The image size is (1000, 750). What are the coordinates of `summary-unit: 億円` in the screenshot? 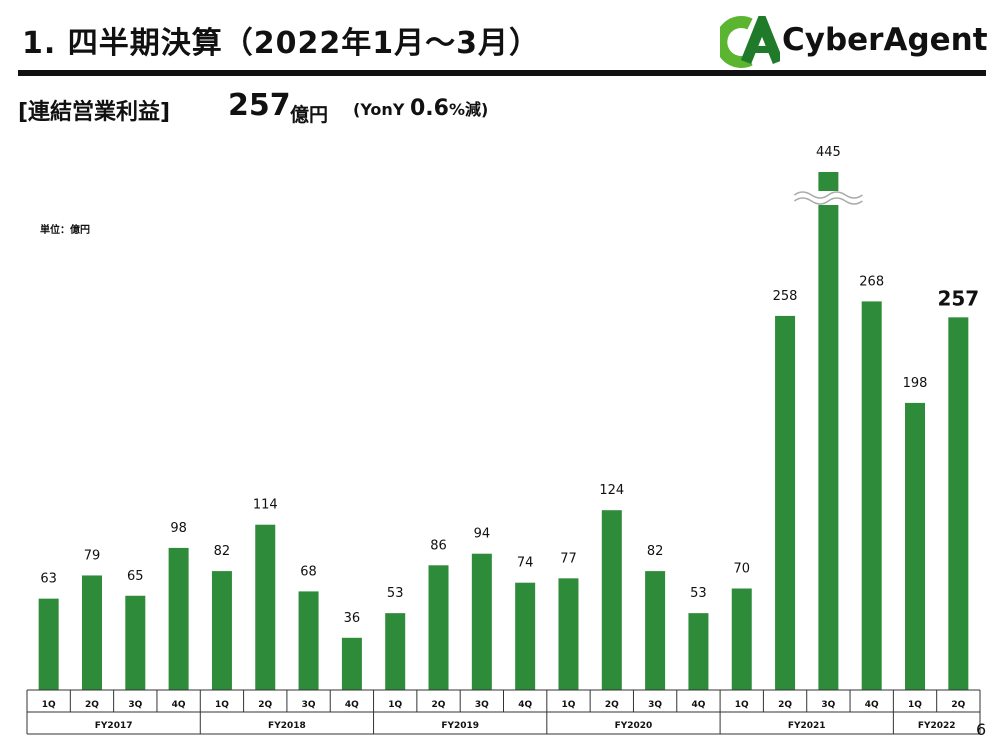 It's located at (309, 115).